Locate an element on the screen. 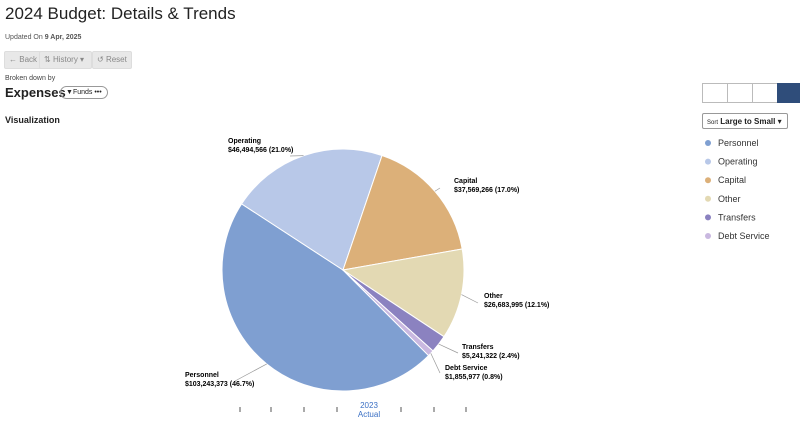  slice-name: Transfers is located at coordinates (478, 347).